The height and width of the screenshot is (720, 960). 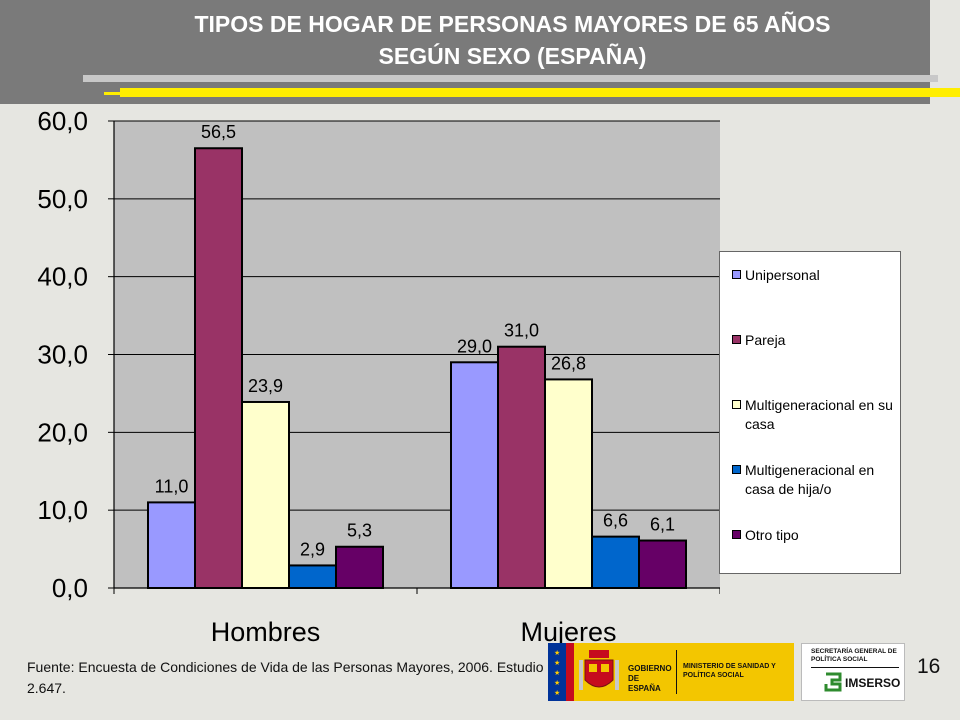 I want to click on ministerio-label: MINISTERIO DE SANIDAD Y POLÍTICA SOCIAL, so click(x=729, y=671).